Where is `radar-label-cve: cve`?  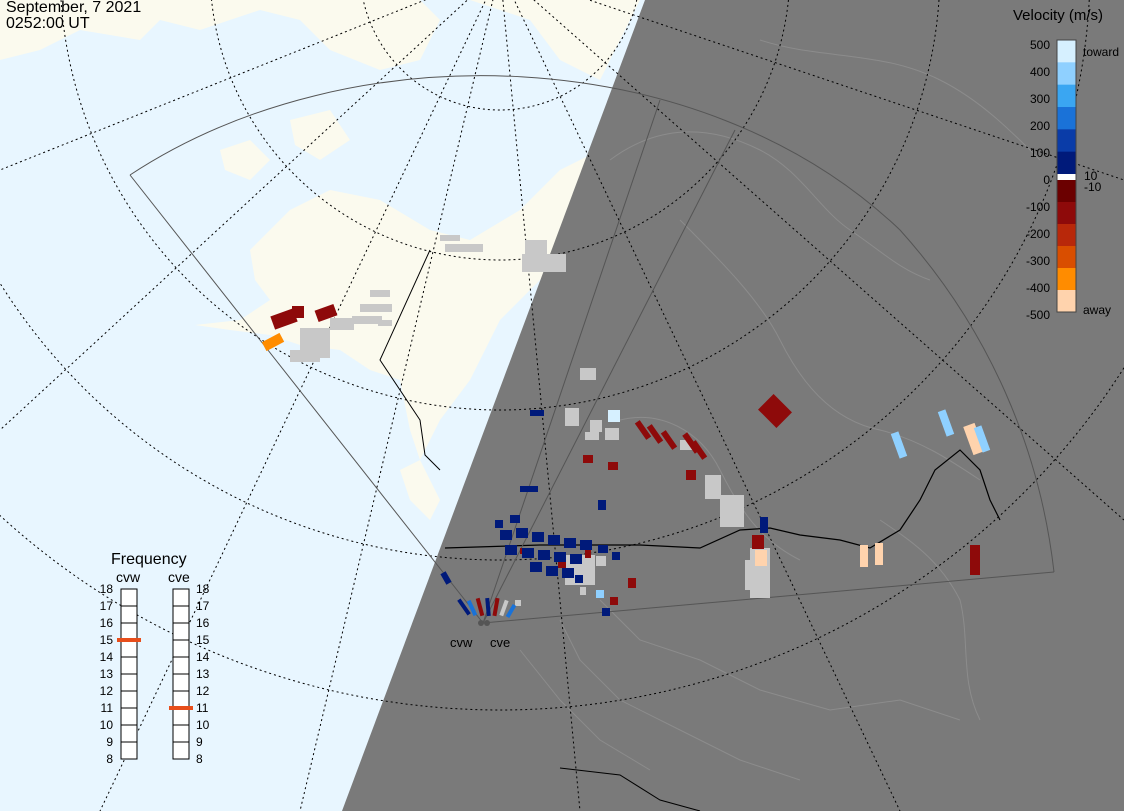
radar-label-cve: cve is located at coordinates (500, 642).